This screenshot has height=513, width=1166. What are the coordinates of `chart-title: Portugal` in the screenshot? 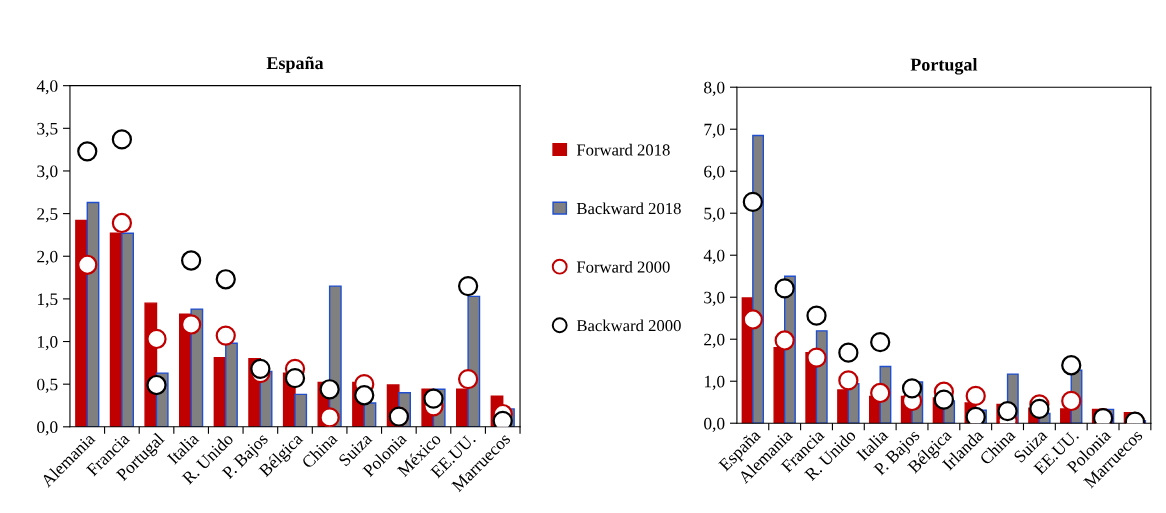 It's located at (944, 66).